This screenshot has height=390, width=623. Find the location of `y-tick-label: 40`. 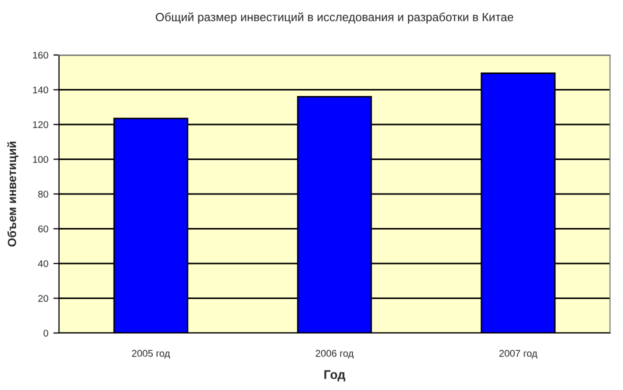

y-tick-label: 40 is located at coordinates (43, 264).